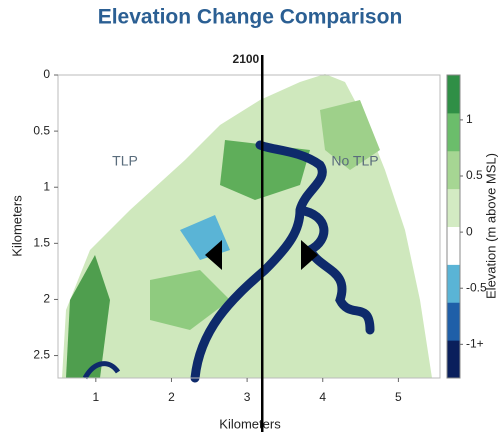 Image resolution: width=501 pixels, height=439 pixels. I want to click on annotation: No TLP, so click(354, 161).